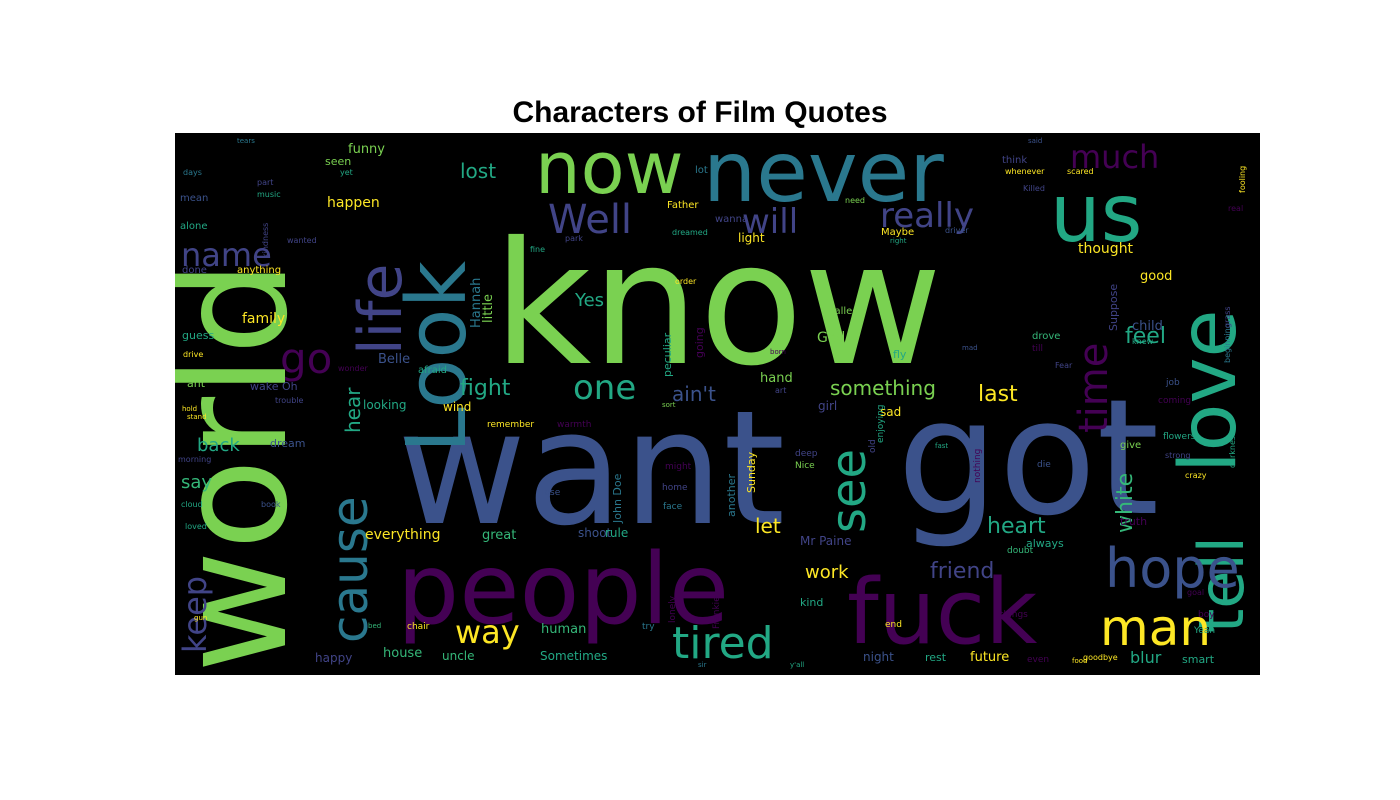  I want to click on word-sort: sort, so click(669, 405).